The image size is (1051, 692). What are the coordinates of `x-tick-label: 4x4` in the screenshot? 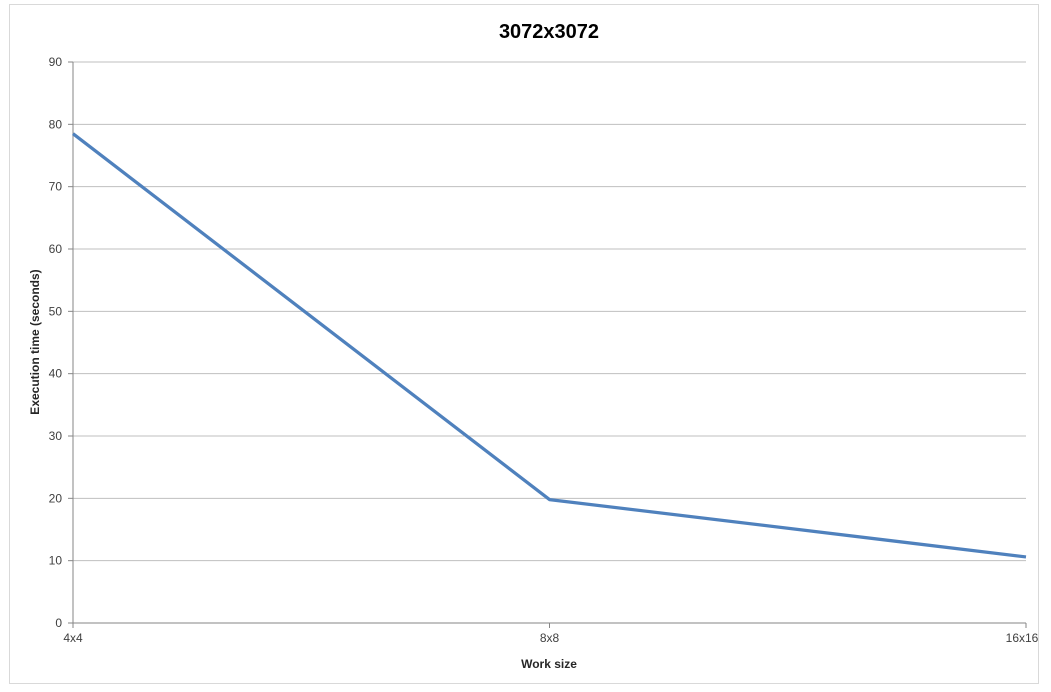 It's located at (73, 638).